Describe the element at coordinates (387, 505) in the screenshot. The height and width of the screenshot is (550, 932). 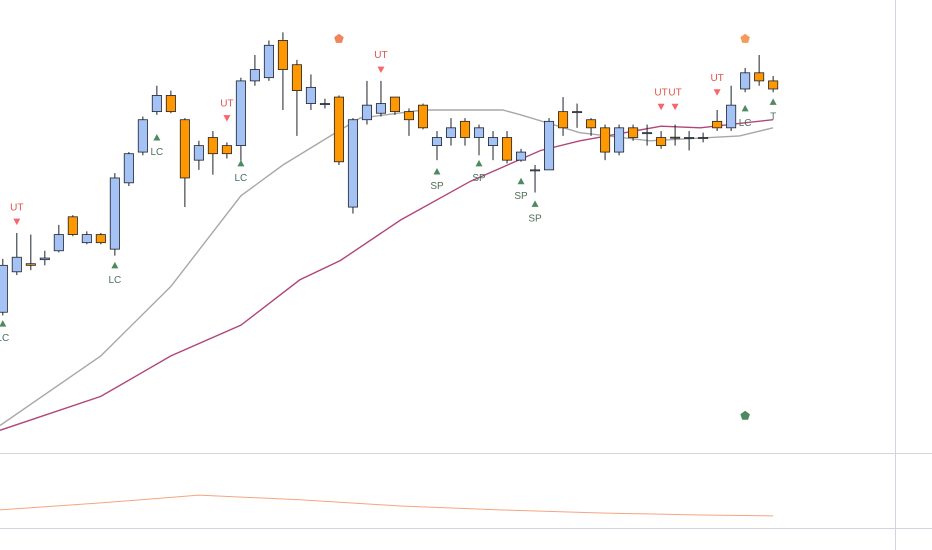
I see `volume-ma-line` at that location.